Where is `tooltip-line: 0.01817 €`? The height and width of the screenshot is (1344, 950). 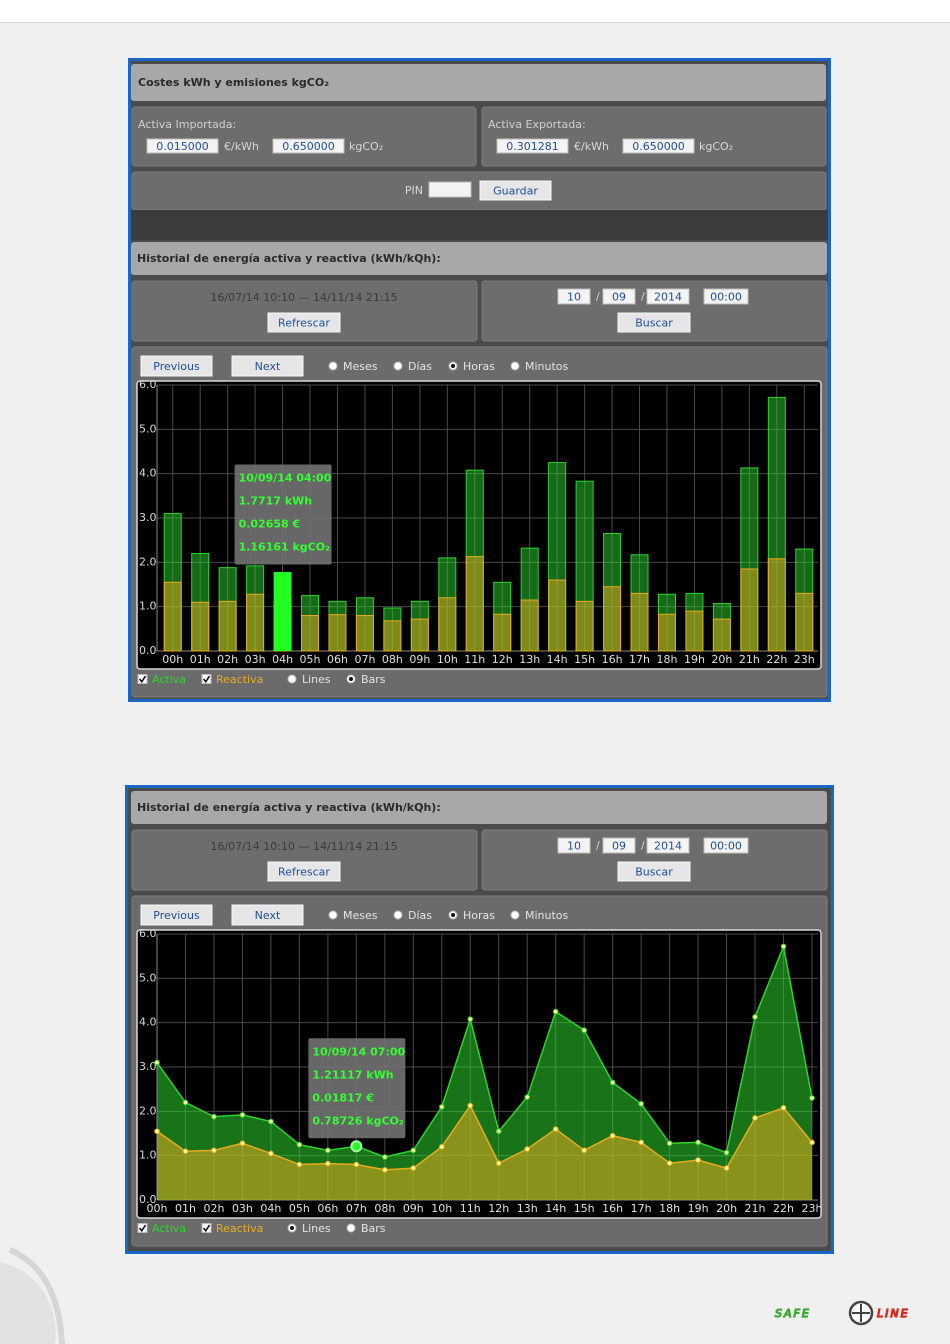
tooltip-line: 0.01817 € is located at coordinates (343, 1097).